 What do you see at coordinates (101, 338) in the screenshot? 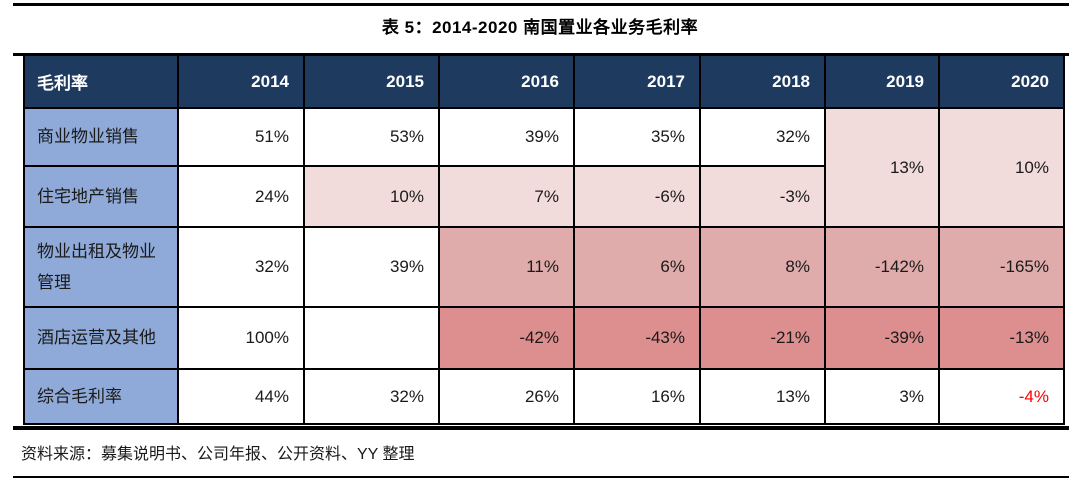
I see `row-label: 酒店运营及其他` at bounding box center [101, 338].